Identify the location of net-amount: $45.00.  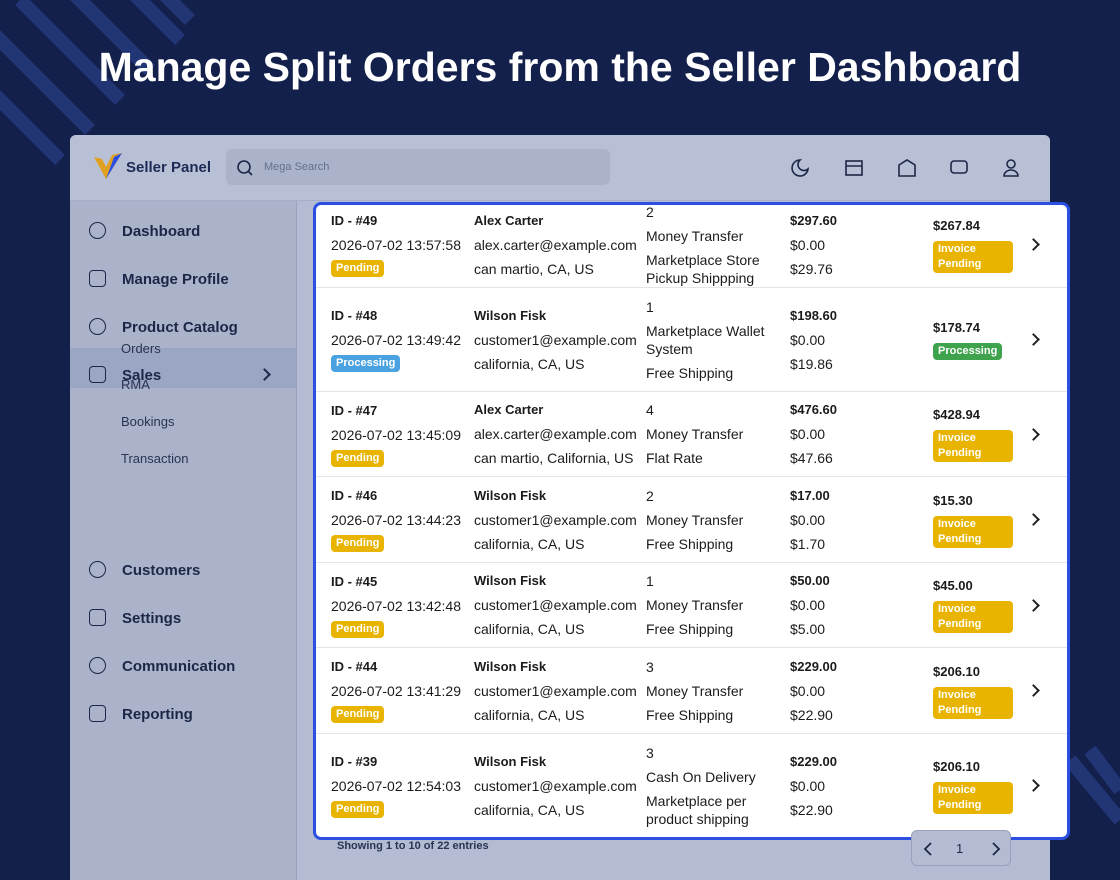
(953, 585).